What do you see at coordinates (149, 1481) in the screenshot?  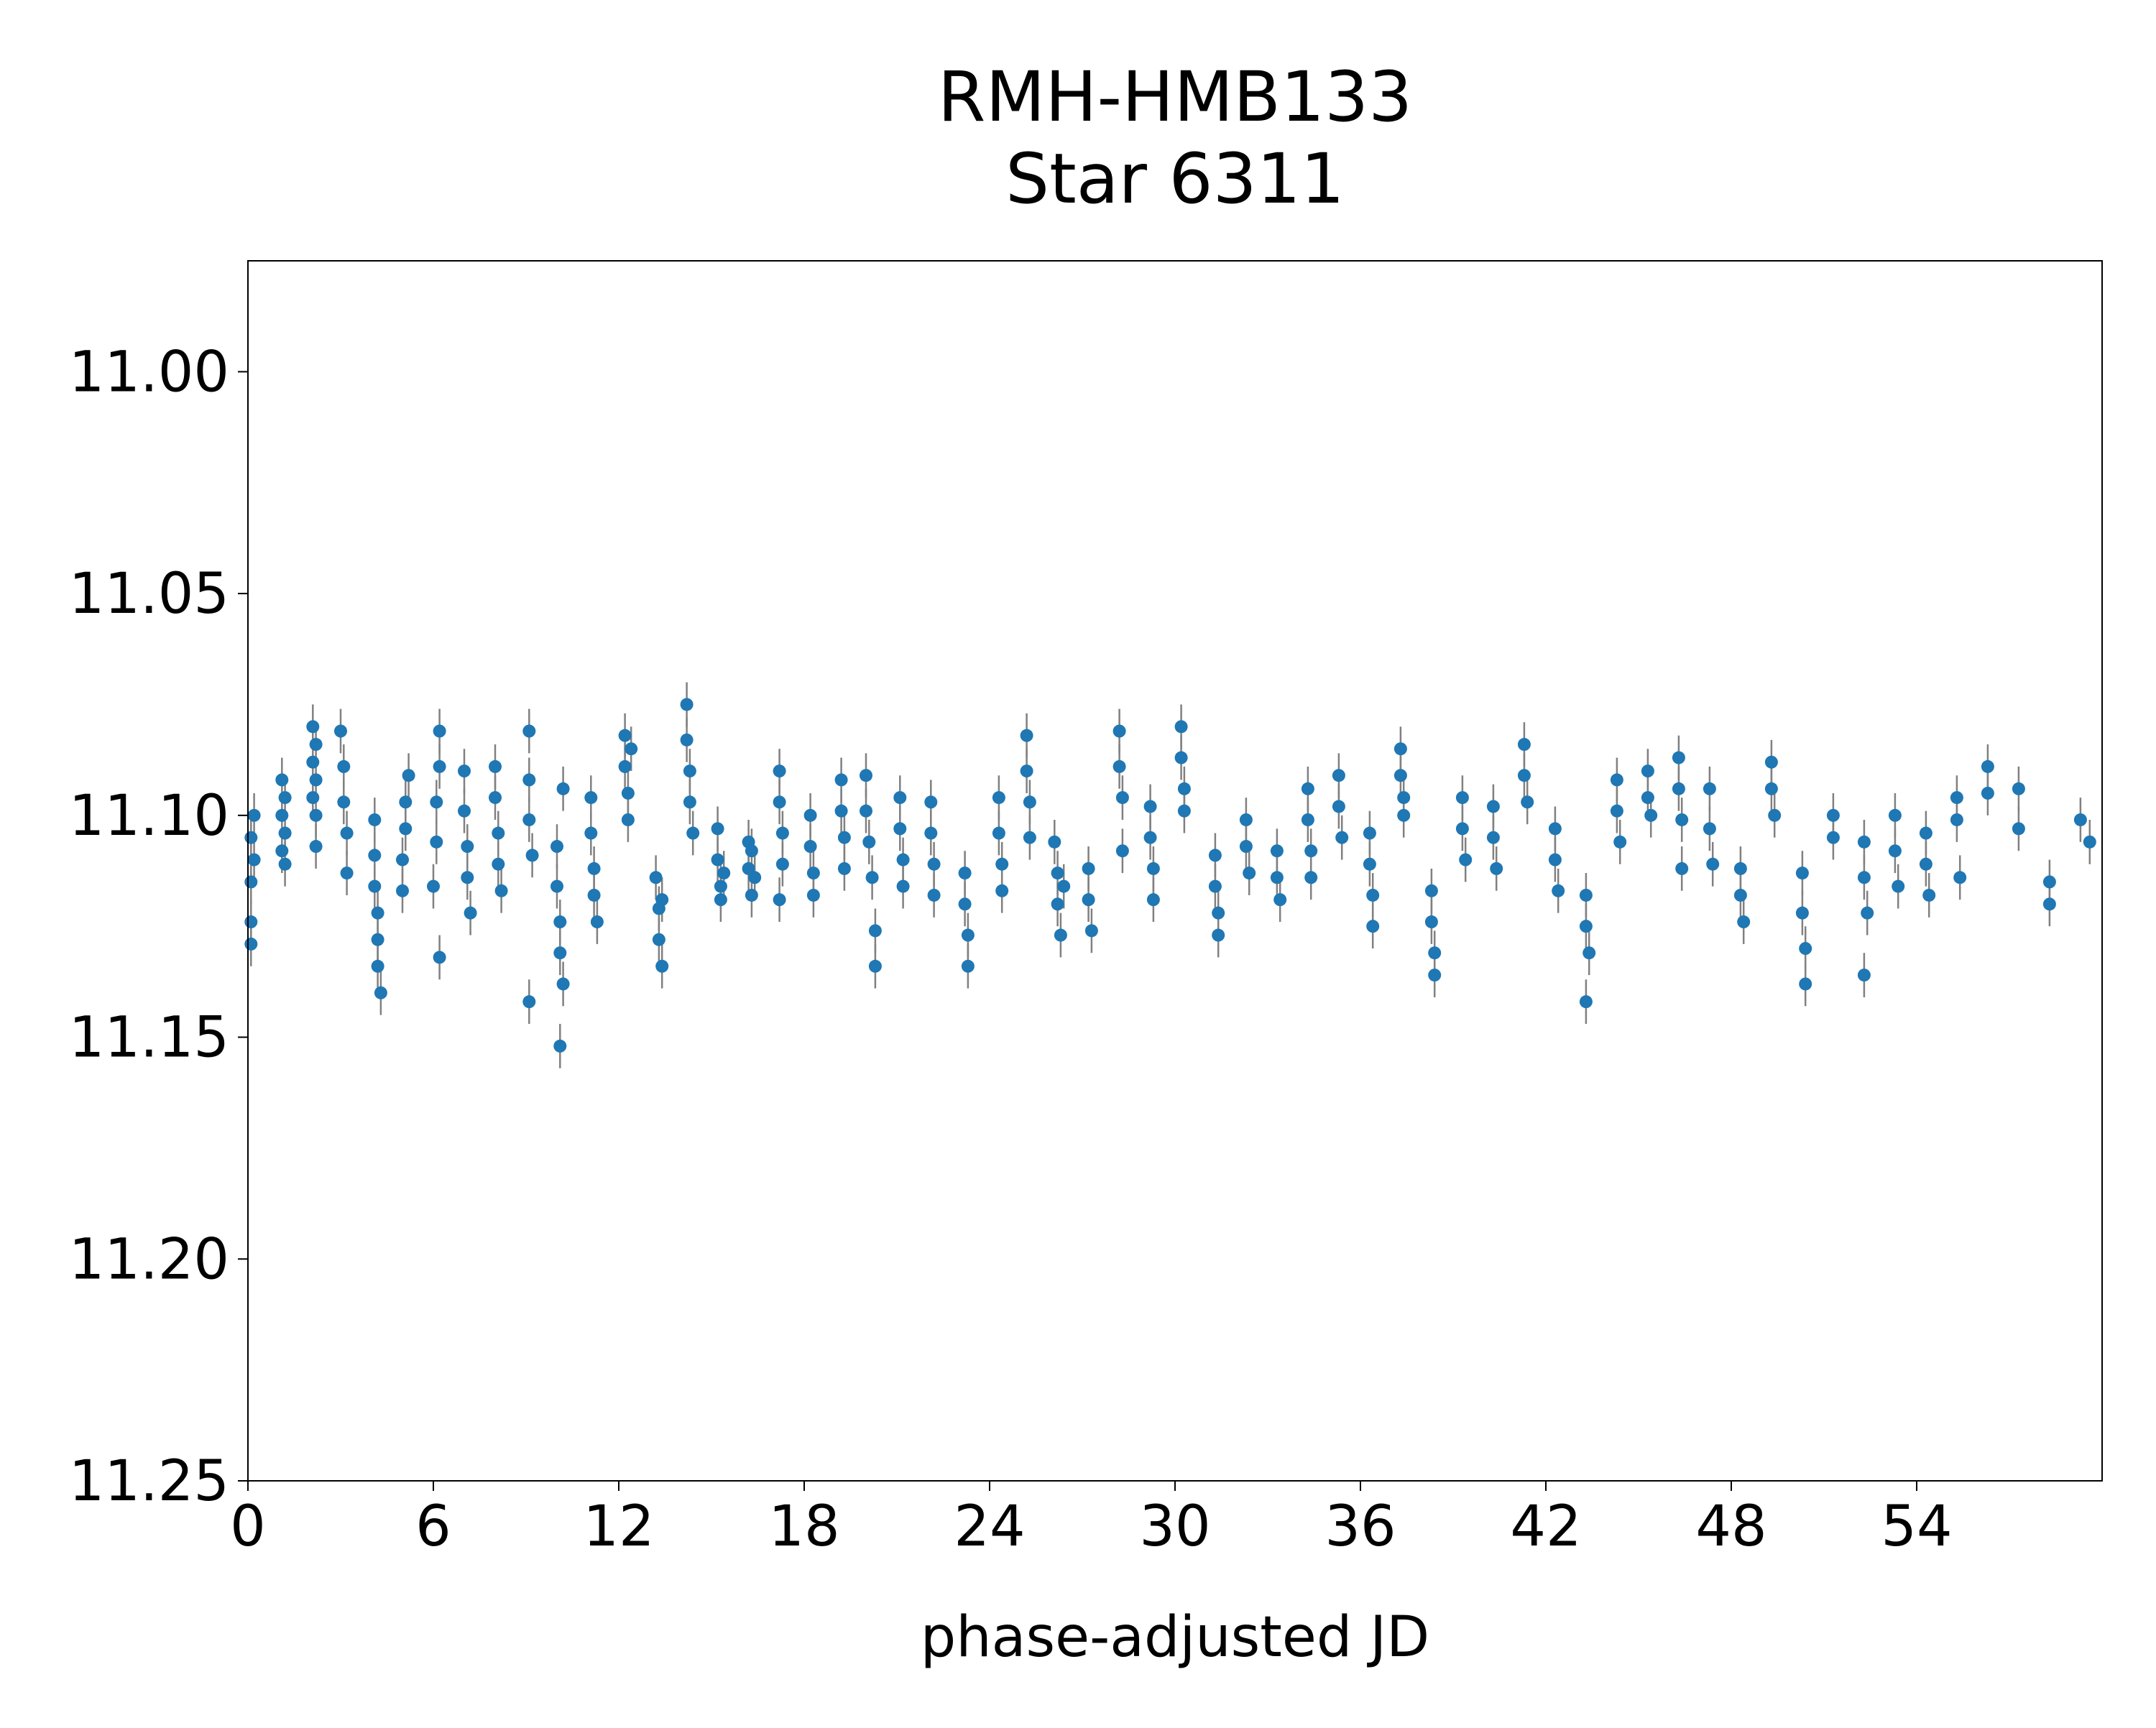 I see `y-tick-label: 11.25` at bounding box center [149, 1481].